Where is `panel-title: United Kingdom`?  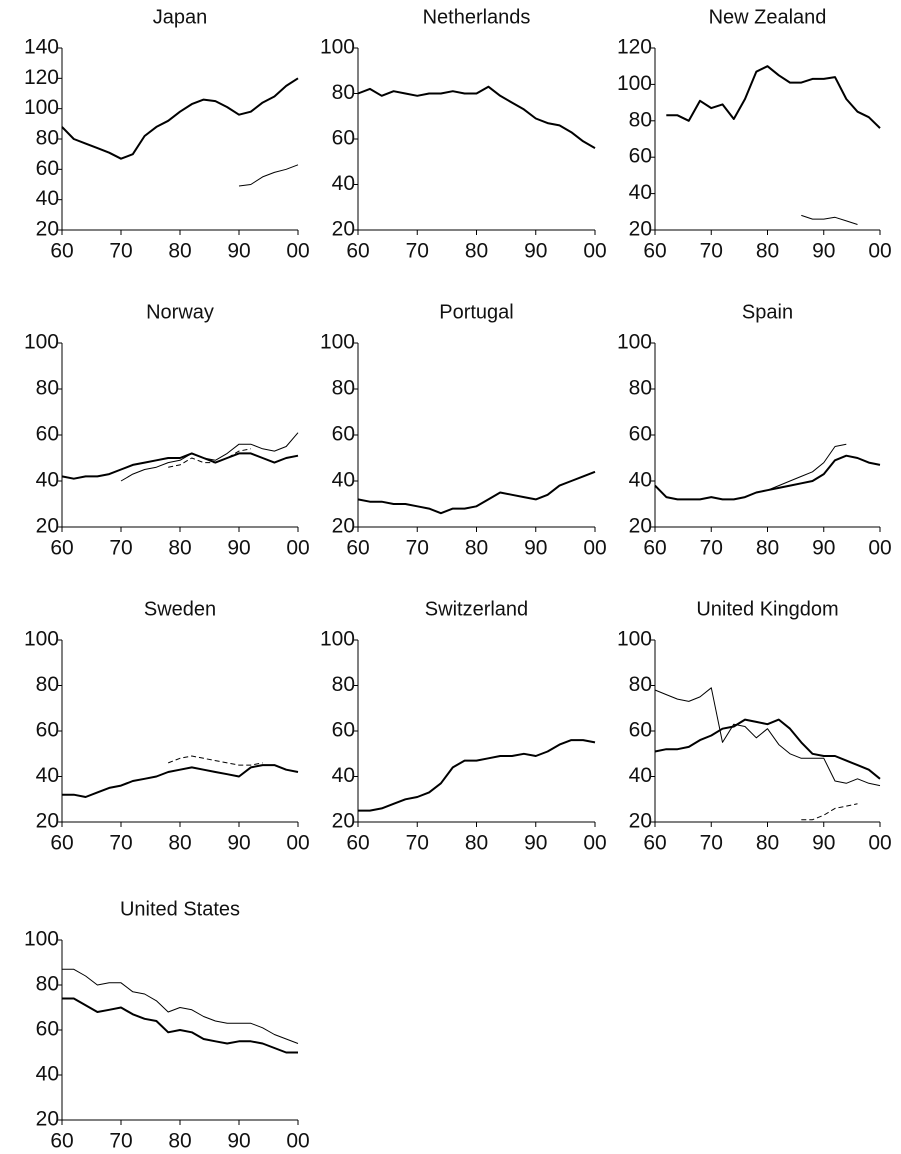
panel-title: United Kingdom is located at coordinates (767, 609).